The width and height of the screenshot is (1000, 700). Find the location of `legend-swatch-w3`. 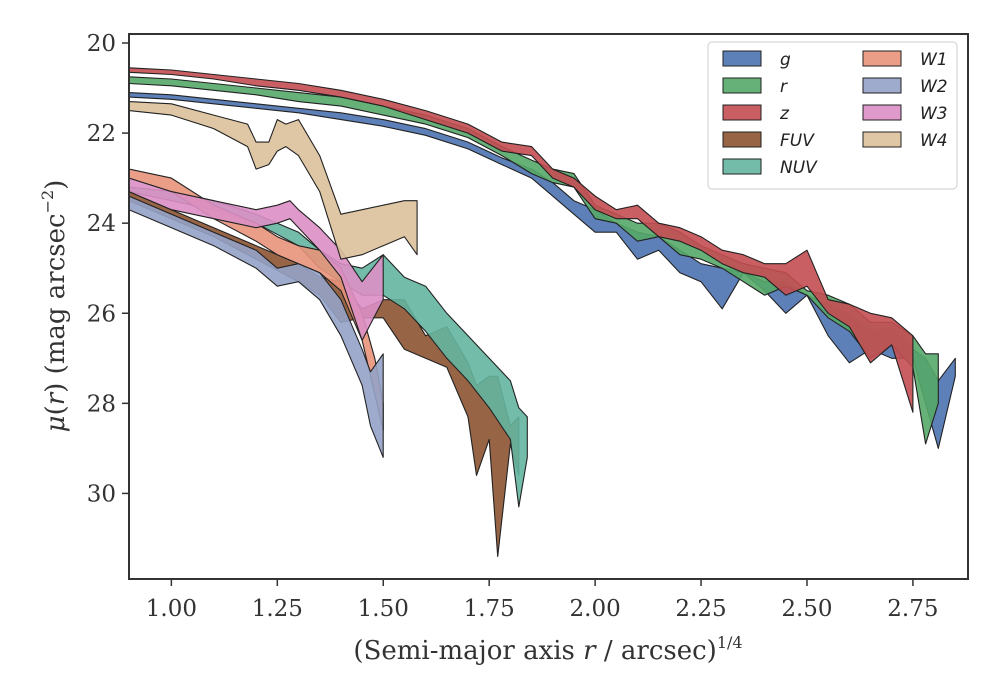

legend-swatch-w3 is located at coordinates (882, 112).